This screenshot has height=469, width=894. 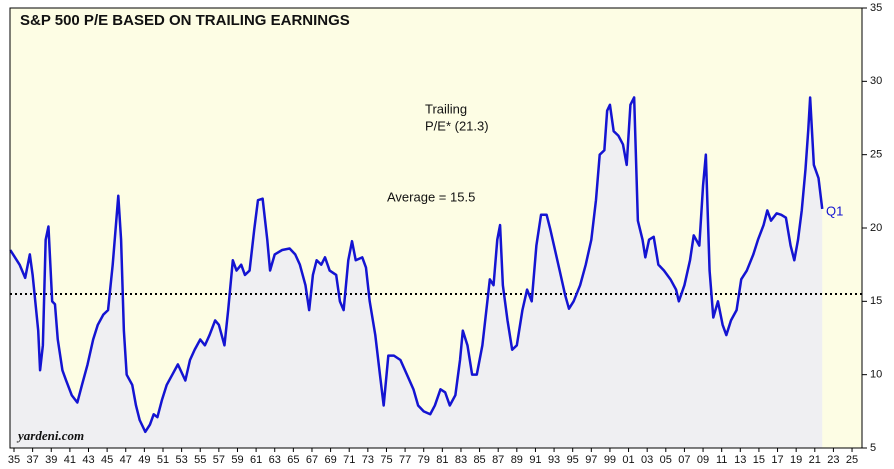 I want to click on x-tick-label: 53, so click(x=181, y=460).